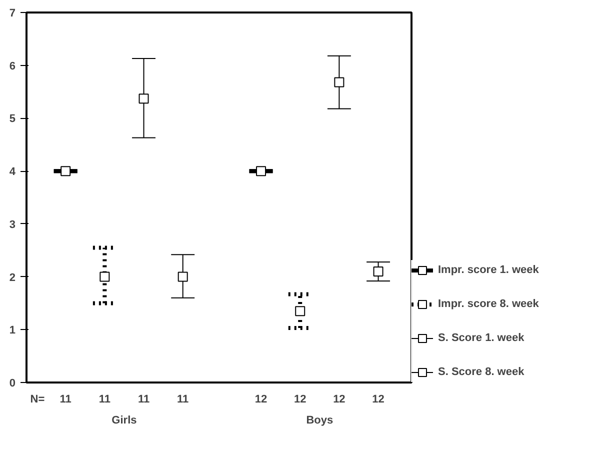 This screenshot has width=616, height=466. What do you see at coordinates (488, 304) in the screenshot?
I see `legend-label: Impr. score 8. week` at bounding box center [488, 304].